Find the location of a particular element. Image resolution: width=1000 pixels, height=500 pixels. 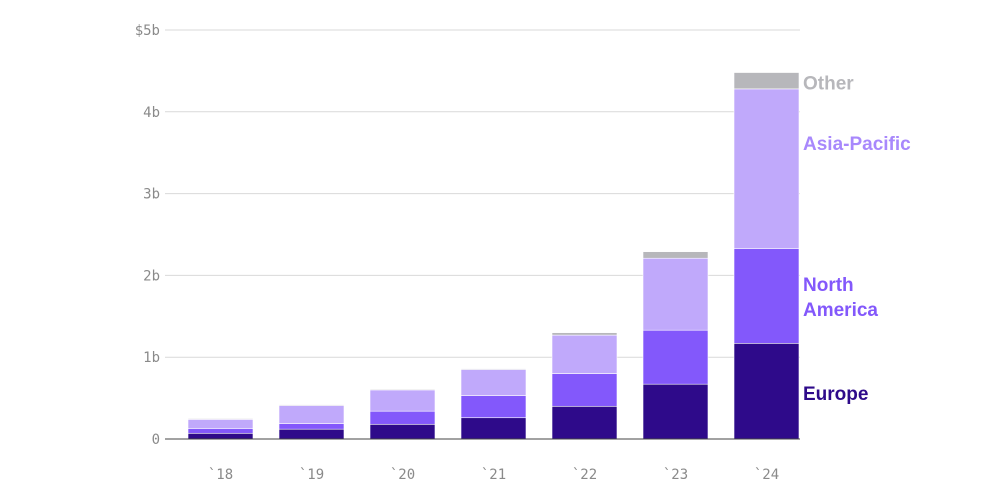

legend-label-europe: Europe is located at coordinates (835, 394).